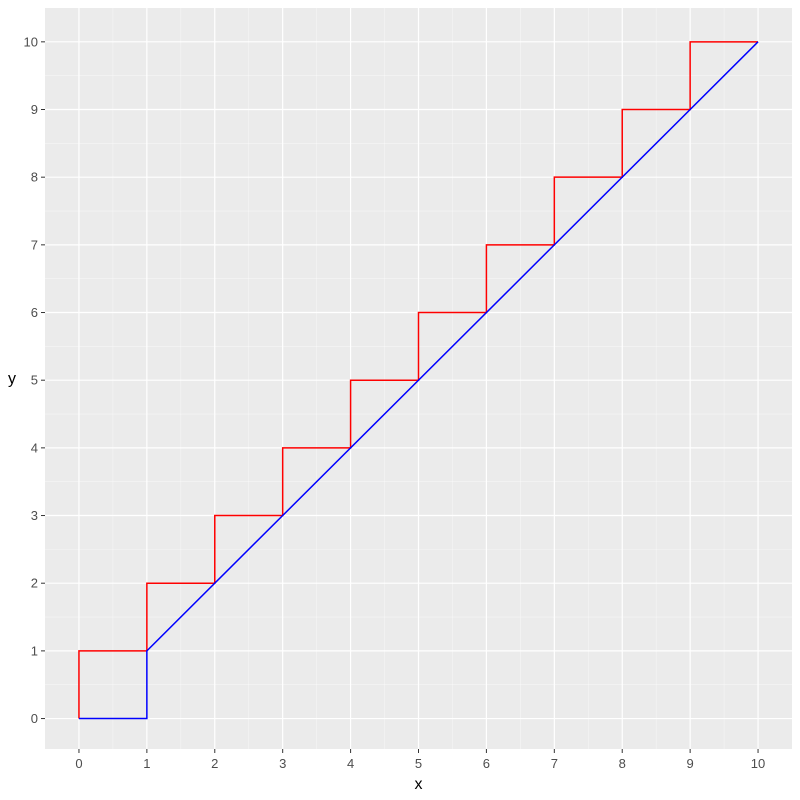 Image resolution: width=800 pixels, height=800 pixels. What do you see at coordinates (34, 109) in the screenshot?
I see `y-tick-label: 9` at bounding box center [34, 109].